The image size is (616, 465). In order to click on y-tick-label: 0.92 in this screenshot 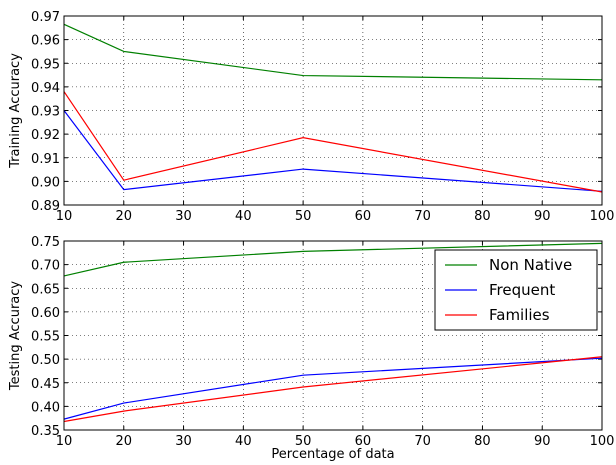, I will do `click(45, 135)`.